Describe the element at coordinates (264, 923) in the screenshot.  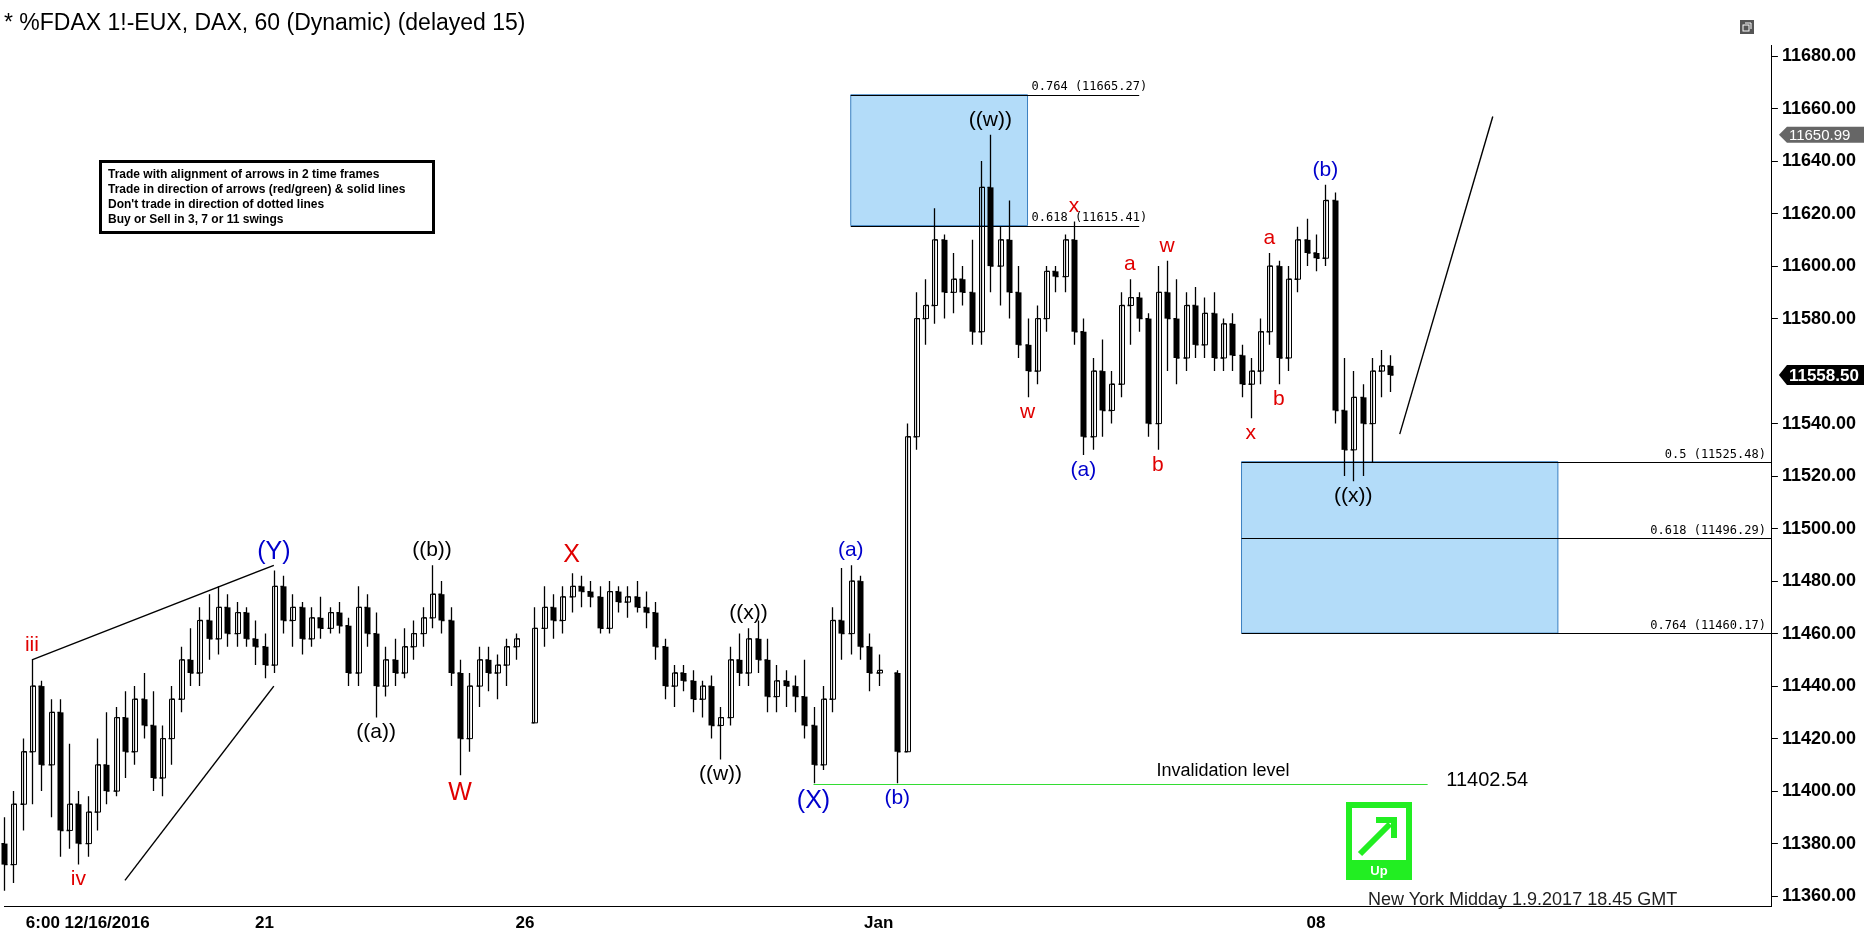
I see `x-tick-label: 21` at that location.